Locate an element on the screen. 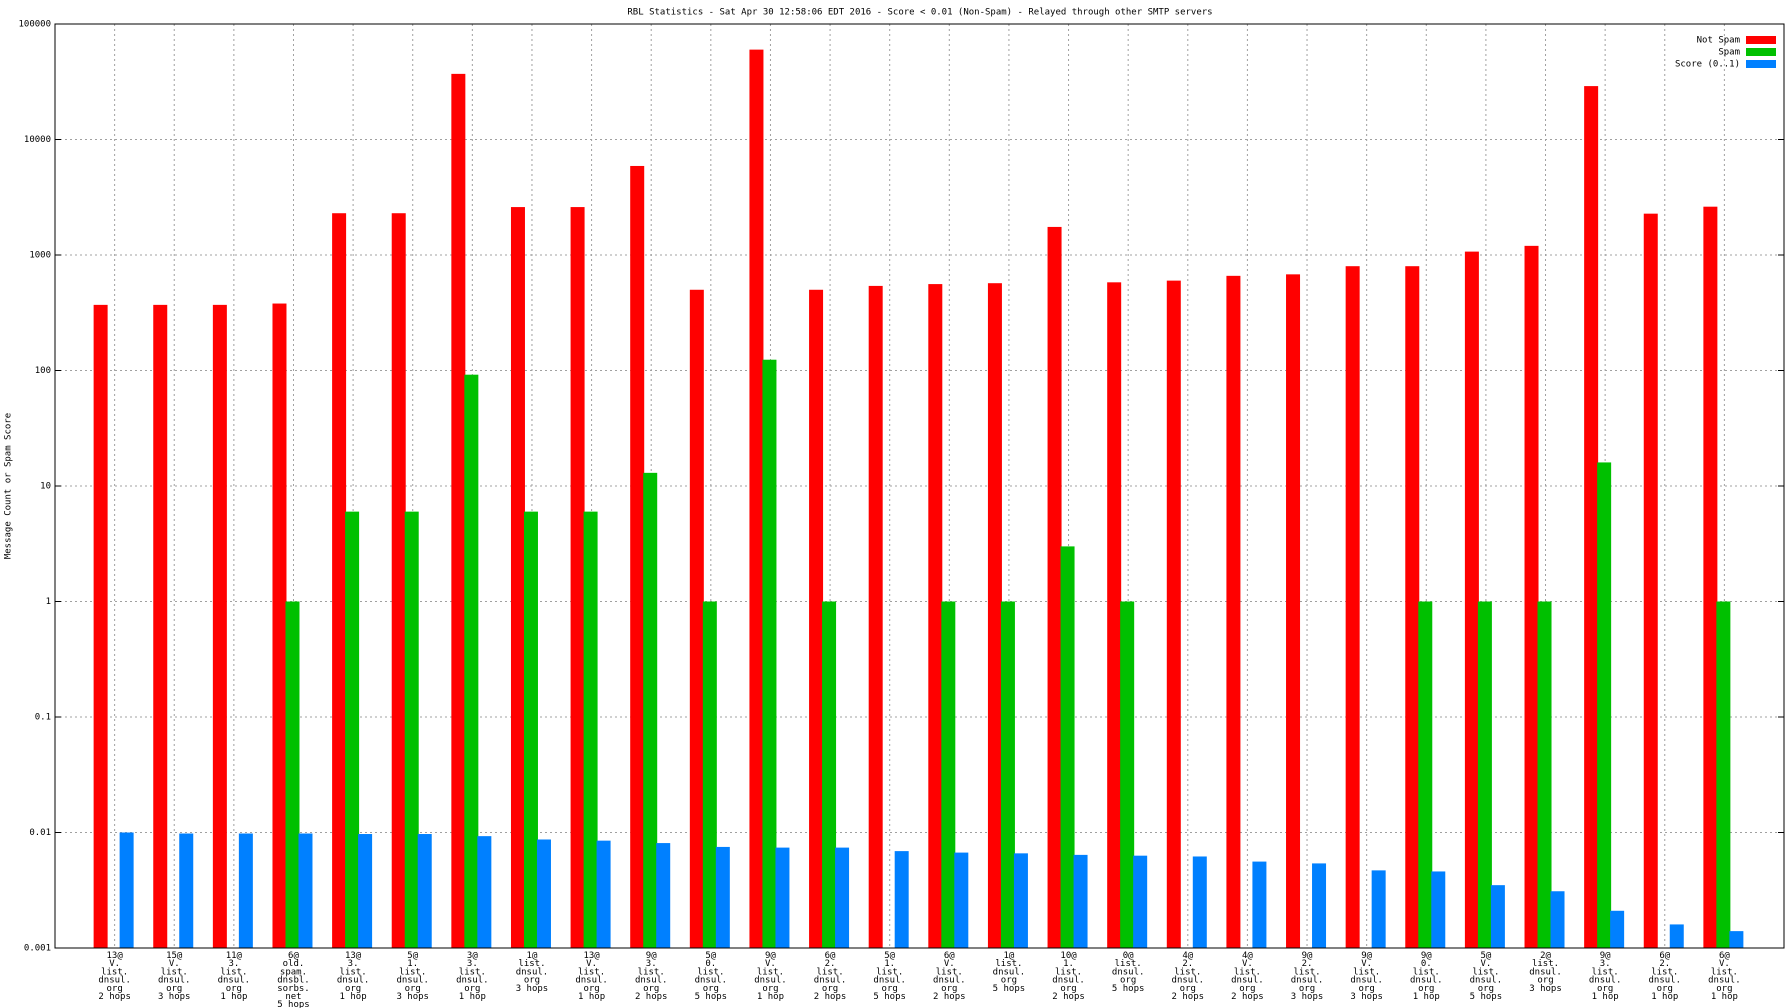 The width and height of the screenshot is (1792, 1008). x-tick-label: 10@ 1. list. dnsul. org 2 hops is located at coordinates (1068, 976).